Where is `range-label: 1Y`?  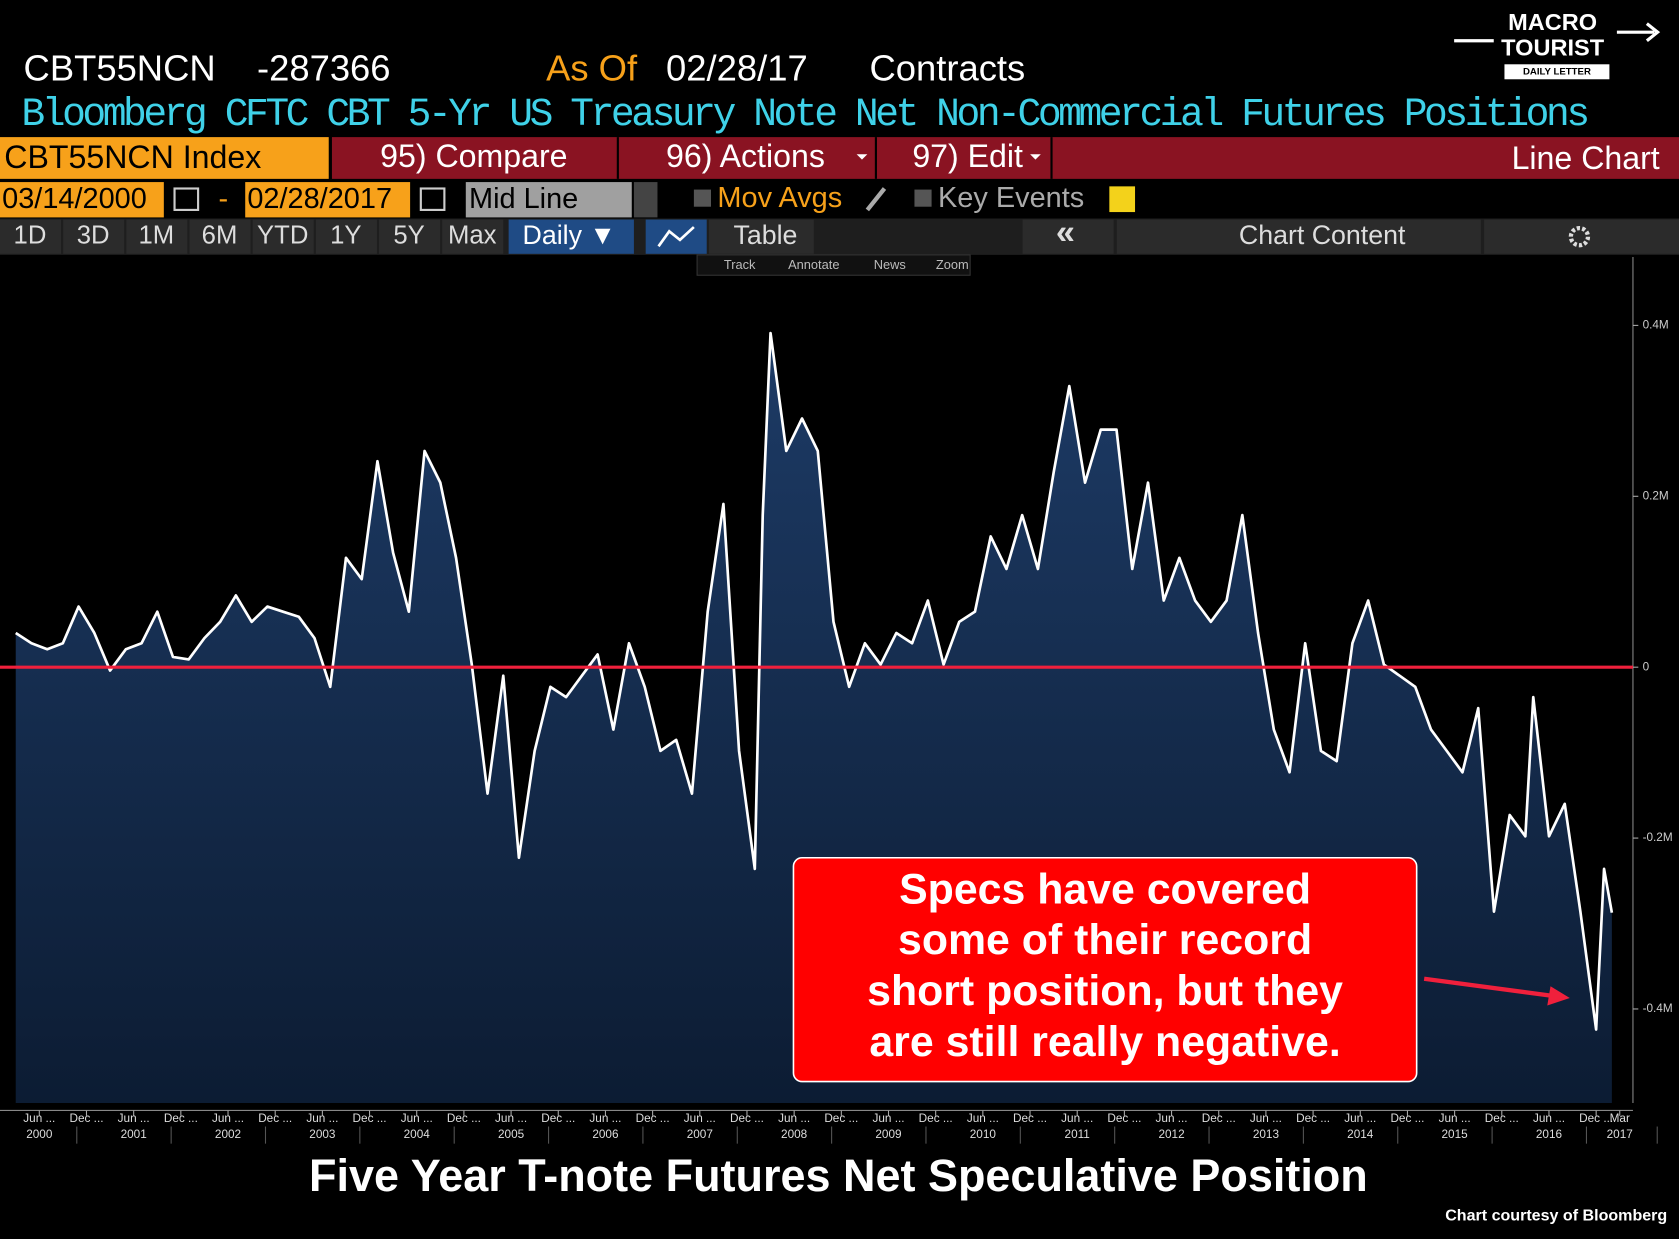
range-label: 1Y is located at coordinates (345, 235).